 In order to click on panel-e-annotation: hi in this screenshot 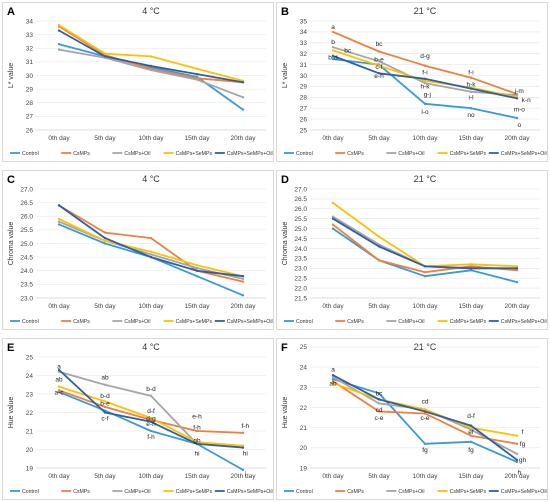, I will do `click(245, 454)`.